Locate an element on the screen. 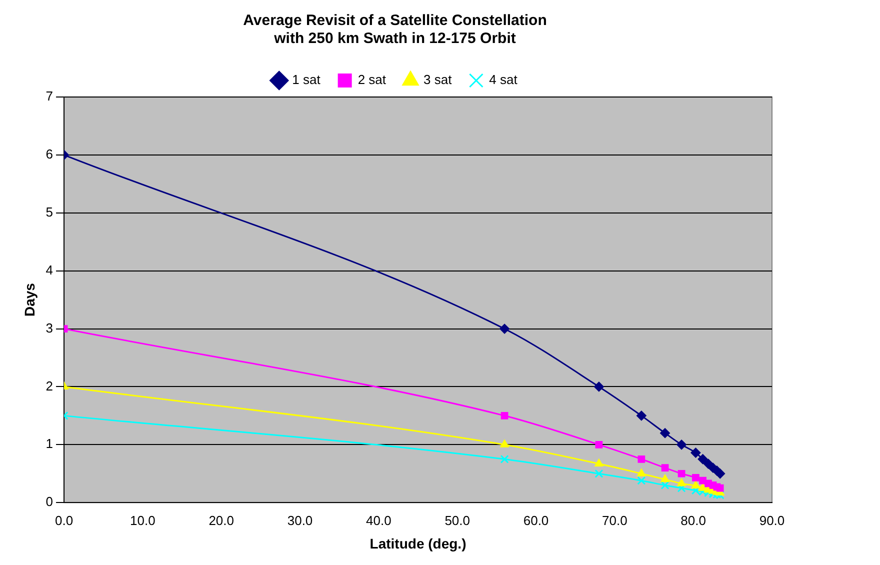  y-tick-label: 0 is located at coordinates (50, 502).